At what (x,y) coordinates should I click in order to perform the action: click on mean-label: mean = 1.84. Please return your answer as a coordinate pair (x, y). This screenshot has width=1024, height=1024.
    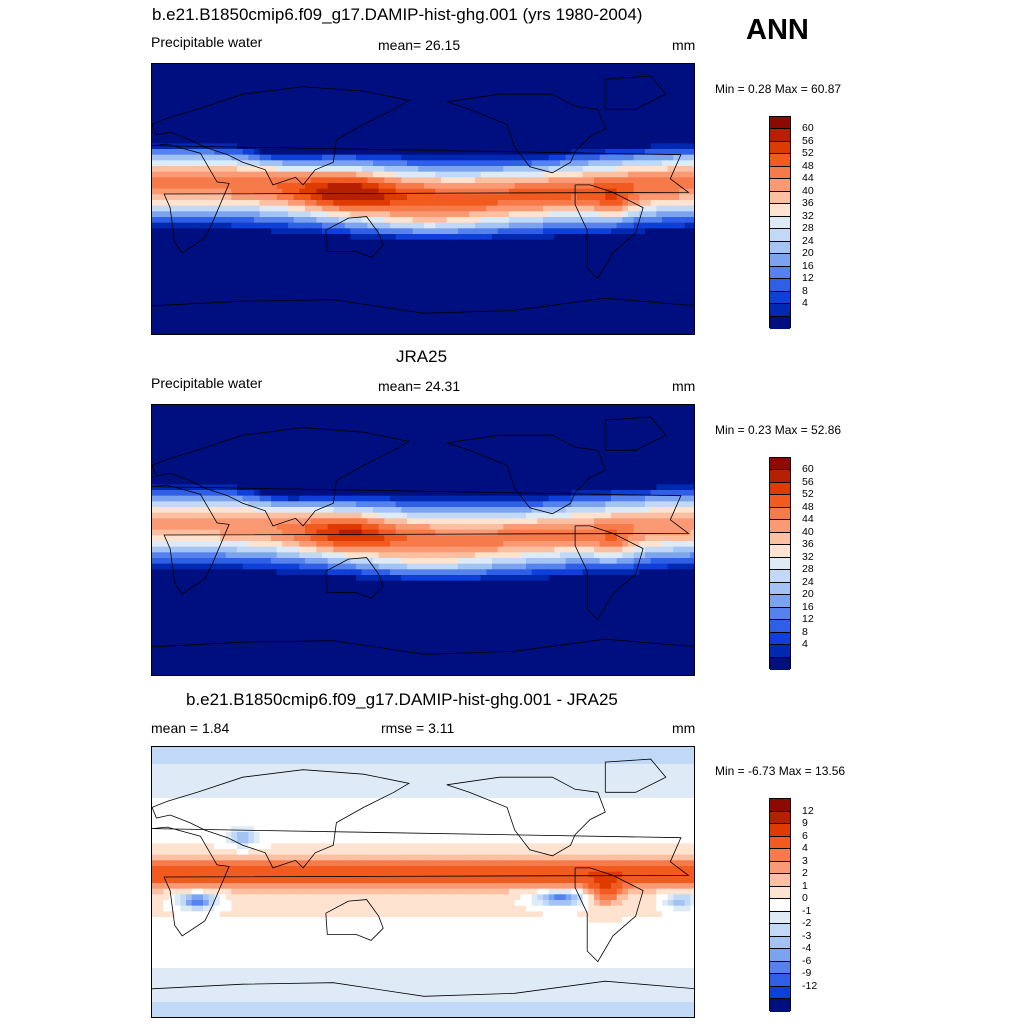
    Looking at the image, I should click on (190, 728).